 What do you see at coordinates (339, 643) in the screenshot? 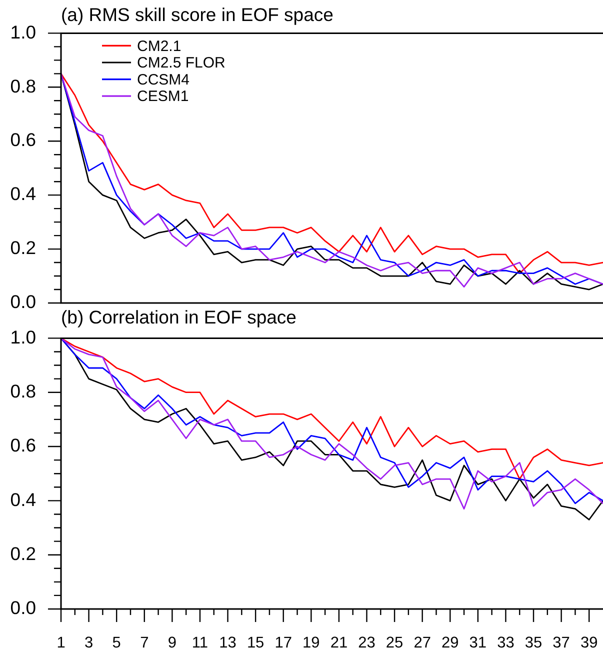
I see `x-tick-label: 21` at bounding box center [339, 643].